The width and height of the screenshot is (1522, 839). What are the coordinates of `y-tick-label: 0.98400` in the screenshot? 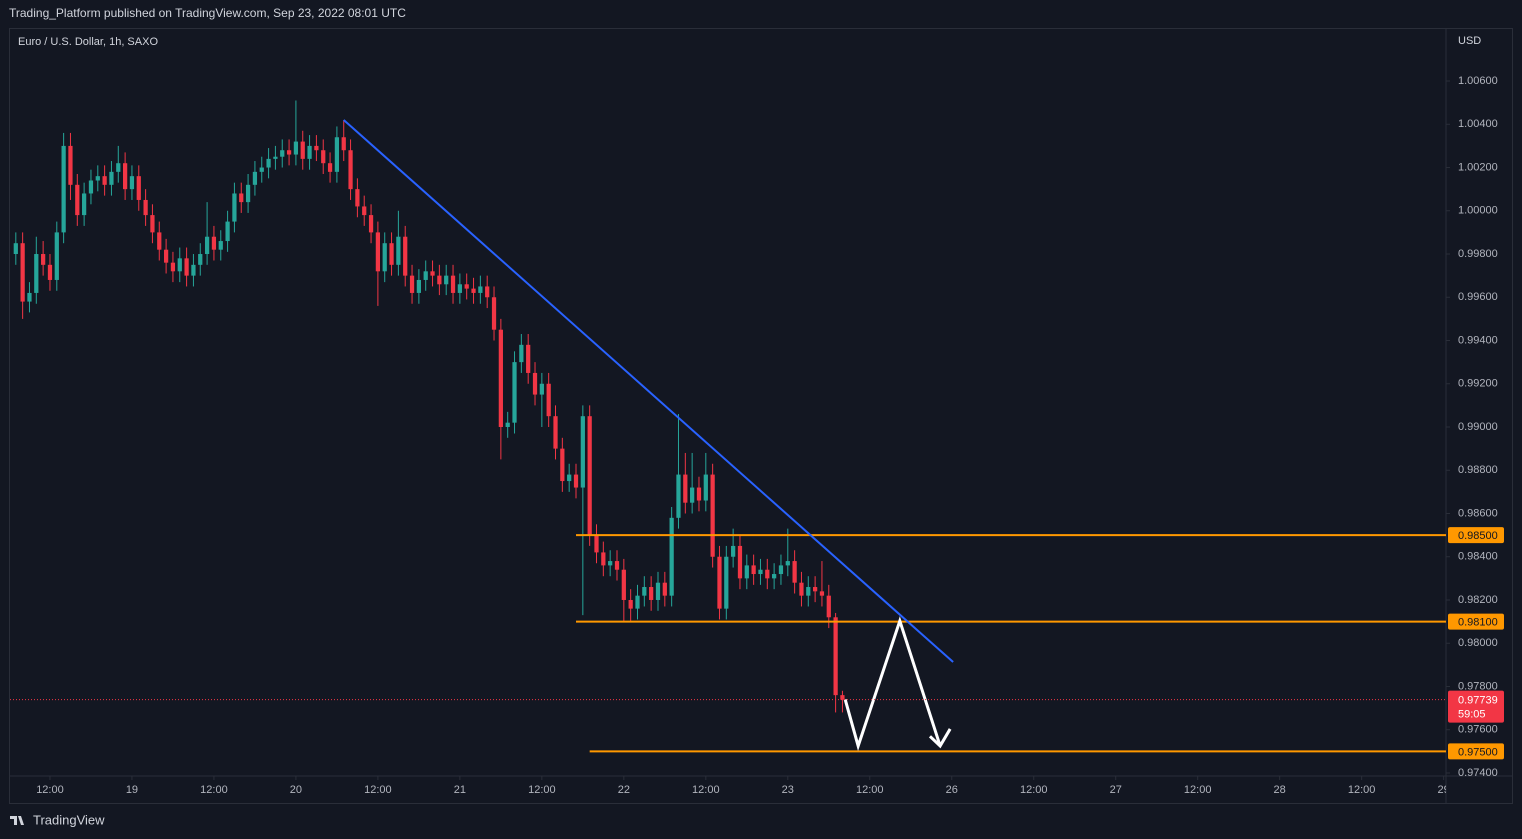 It's located at (1478, 557).